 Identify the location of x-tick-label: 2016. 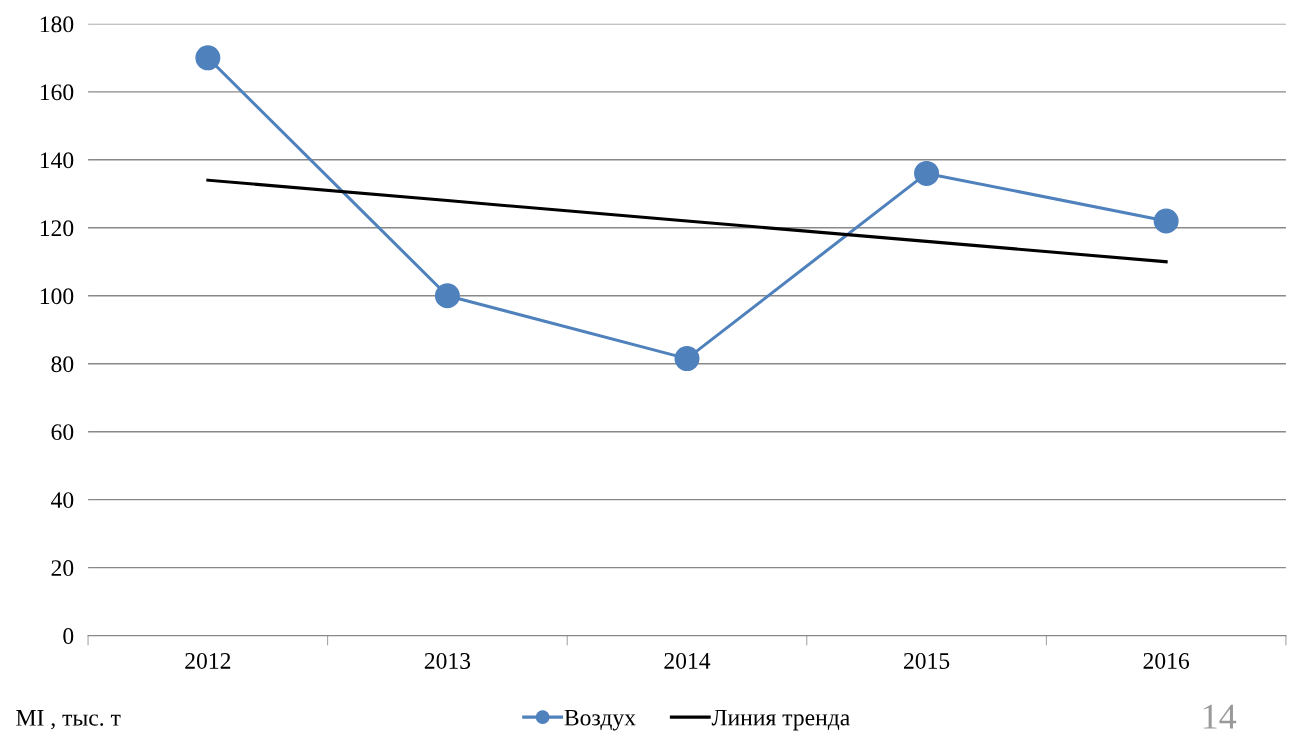
(1166, 660).